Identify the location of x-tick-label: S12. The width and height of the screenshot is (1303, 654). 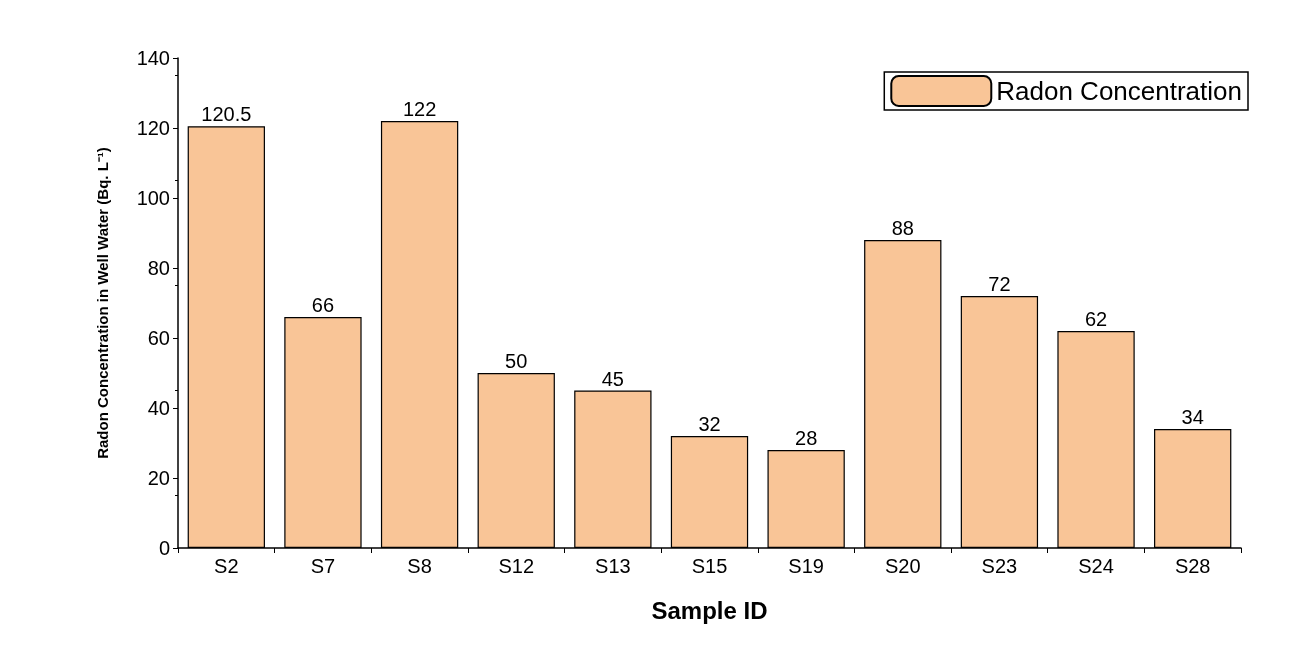
(516, 566).